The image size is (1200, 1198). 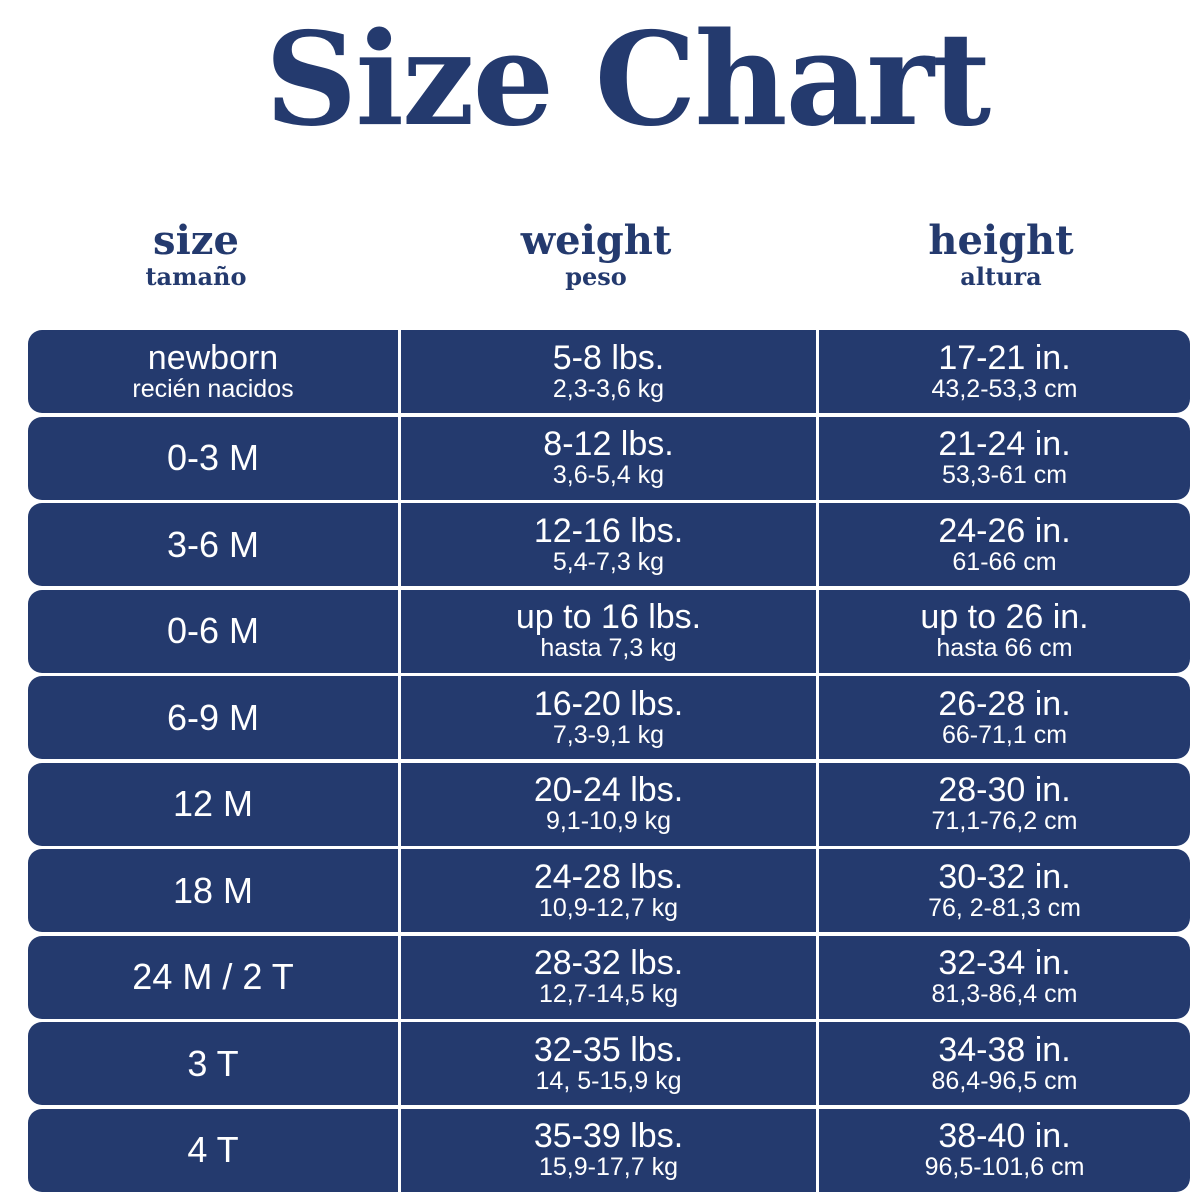 I want to click on height-cell-value: 34-38 in., so click(x=1004, y=1049).